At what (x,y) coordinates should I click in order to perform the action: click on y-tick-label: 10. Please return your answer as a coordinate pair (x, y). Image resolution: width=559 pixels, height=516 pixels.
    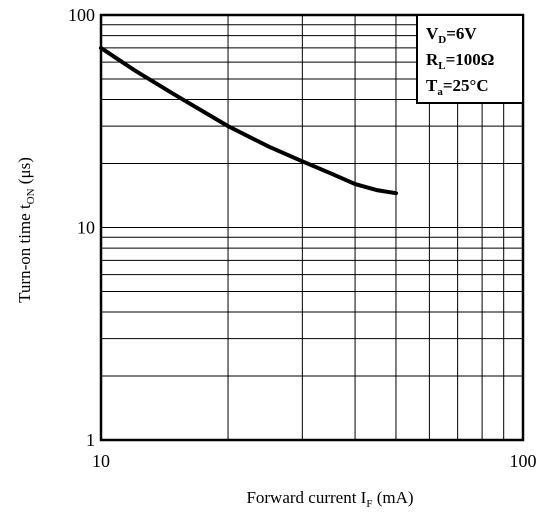
    Looking at the image, I should click on (86, 228).